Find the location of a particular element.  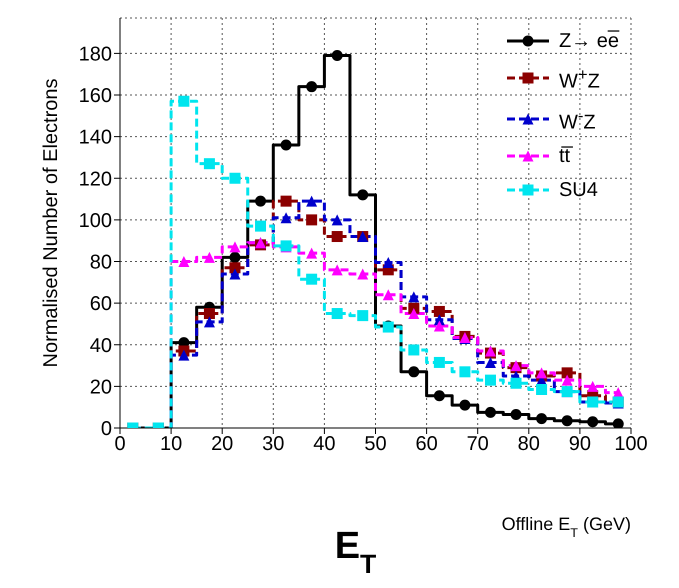

x-axis-title: Offline E$_{T}$ (GeV) is located at coordinates (566, 527).